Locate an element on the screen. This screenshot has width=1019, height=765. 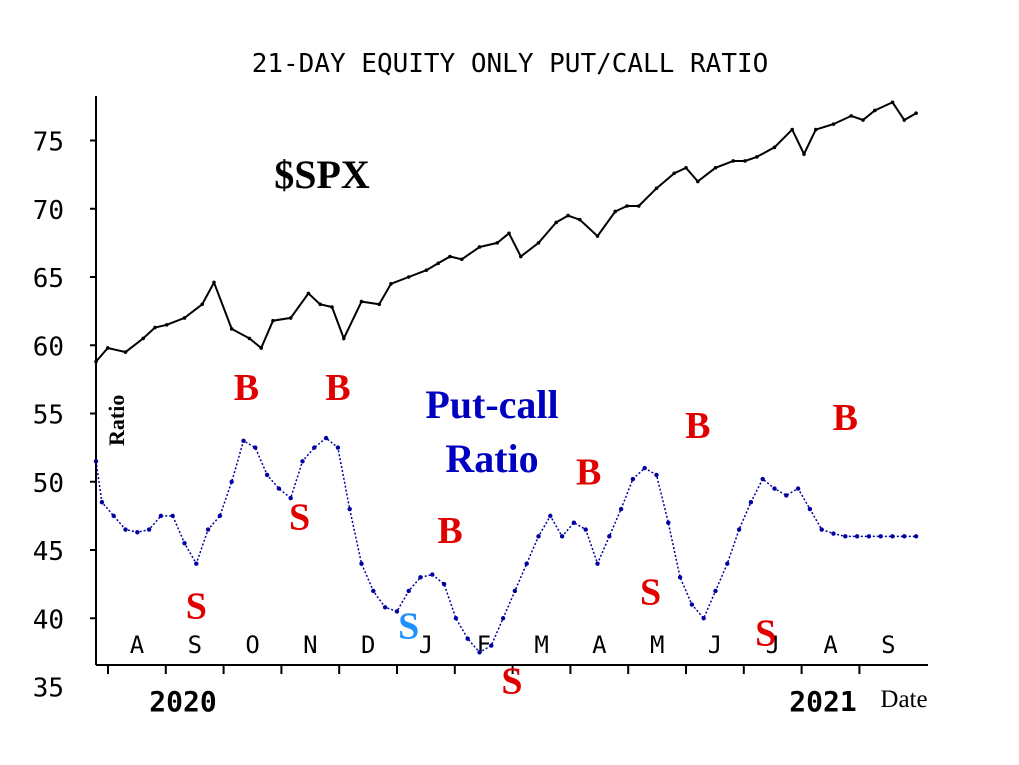
x-month-label: M is located at coordinates (541, 645).